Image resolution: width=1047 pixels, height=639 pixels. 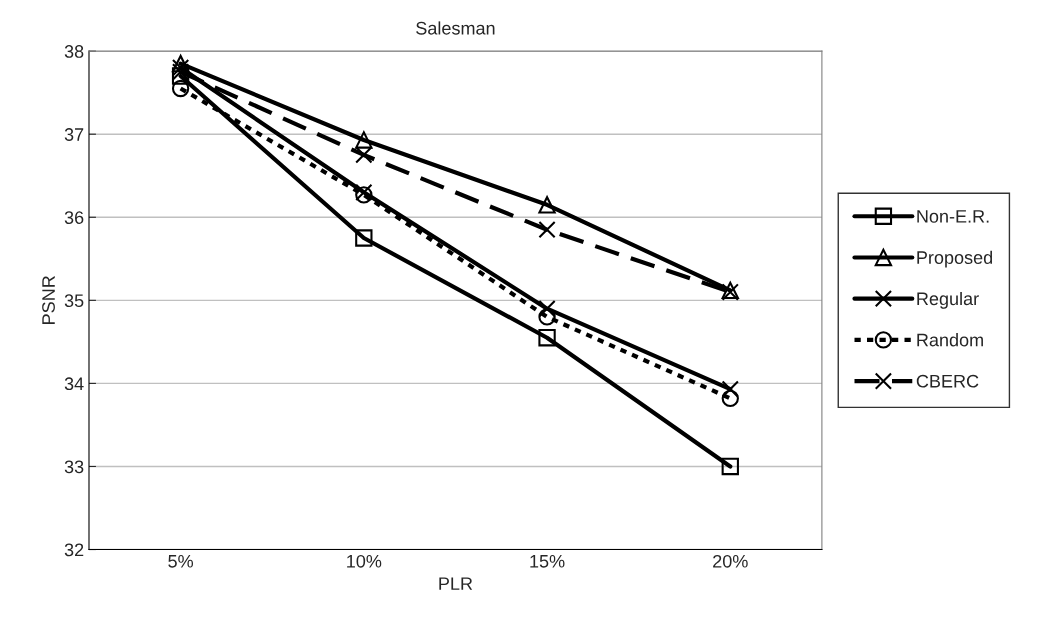 I want to click on legend-label: Non-E.R., so click(x=953, y=216).